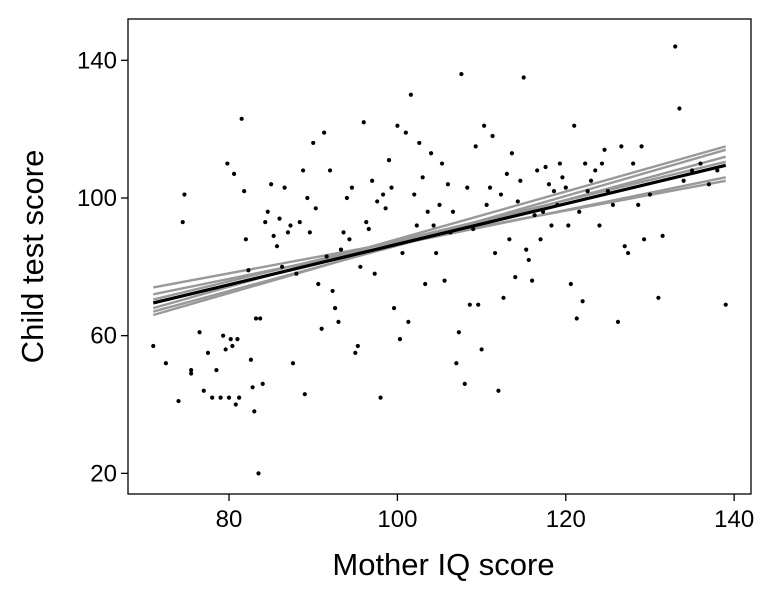 This screenshot has height=600, width=780. I want to click on y-tick-label: 60, so click(103, 336).